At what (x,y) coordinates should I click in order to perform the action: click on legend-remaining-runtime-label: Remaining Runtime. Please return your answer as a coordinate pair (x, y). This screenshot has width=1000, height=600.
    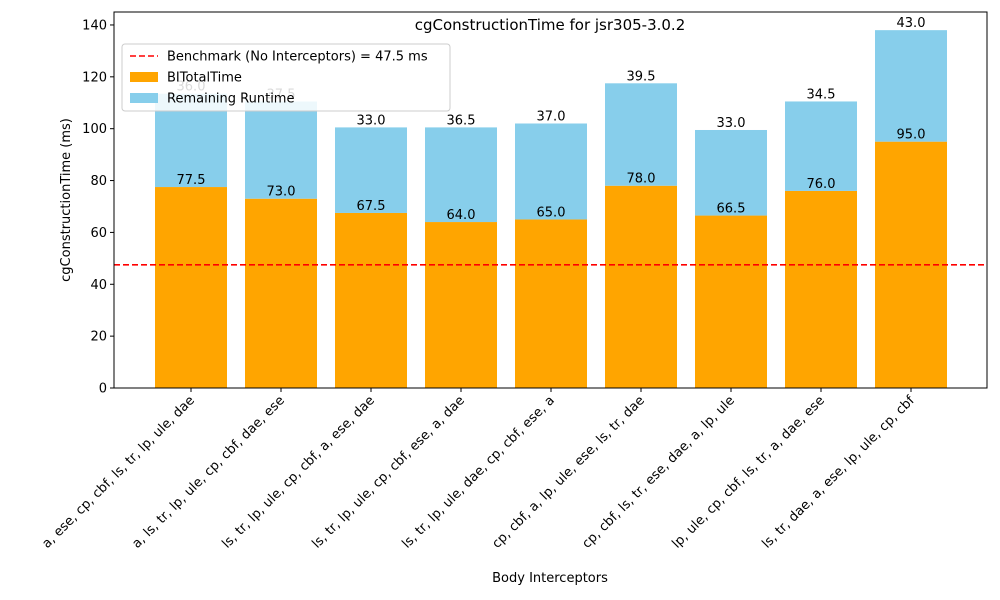
    Looking at the image, I should click on (230, 99).